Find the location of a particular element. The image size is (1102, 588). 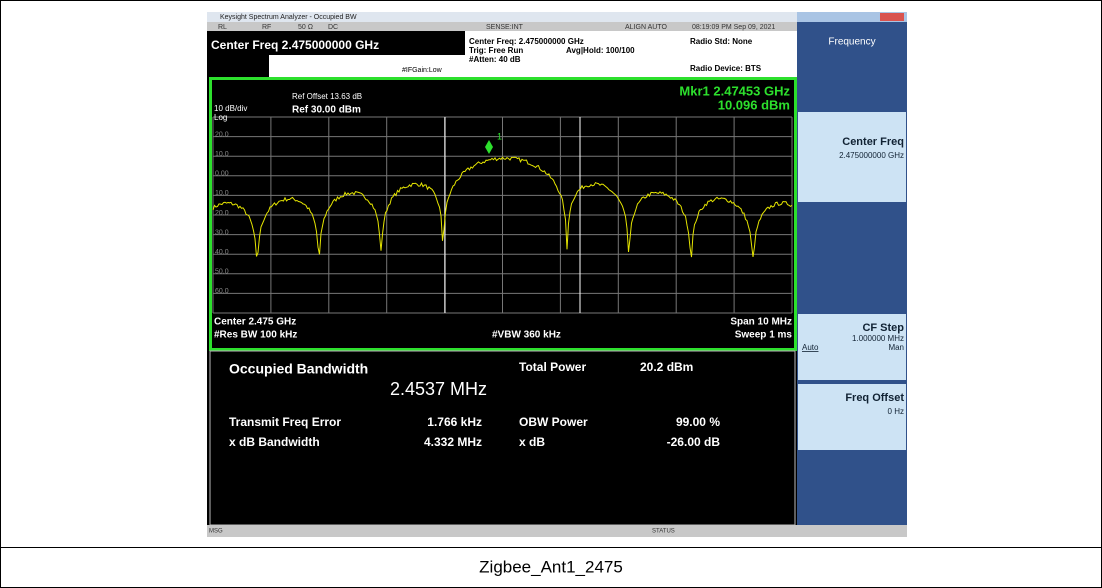

radio-device: Radio Device: BTS is located at coordinates (726, 68).